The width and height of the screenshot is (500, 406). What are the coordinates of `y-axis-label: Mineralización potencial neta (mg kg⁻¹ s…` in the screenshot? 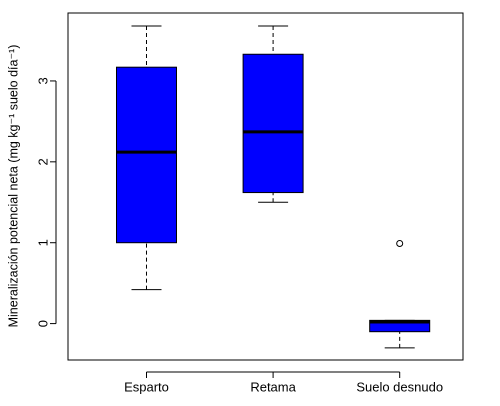 It's located at (13, 186).